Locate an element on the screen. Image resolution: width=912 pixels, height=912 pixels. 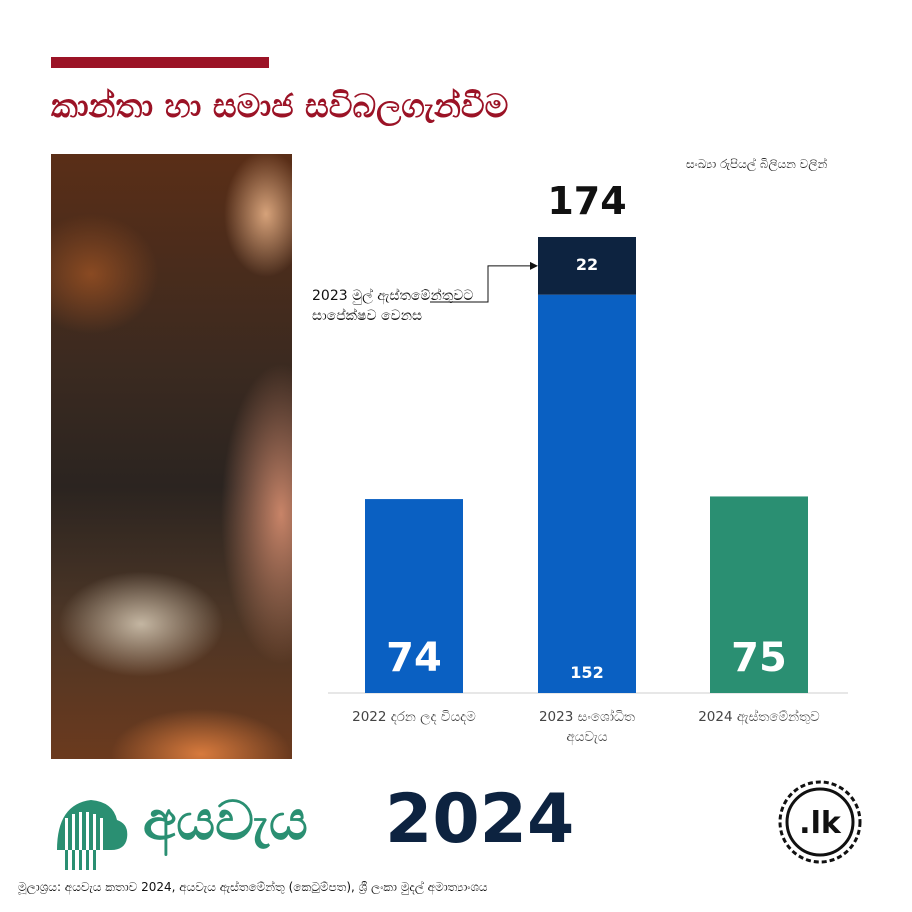
lk-badge-text: .lk is located at coordinates (820, 823).